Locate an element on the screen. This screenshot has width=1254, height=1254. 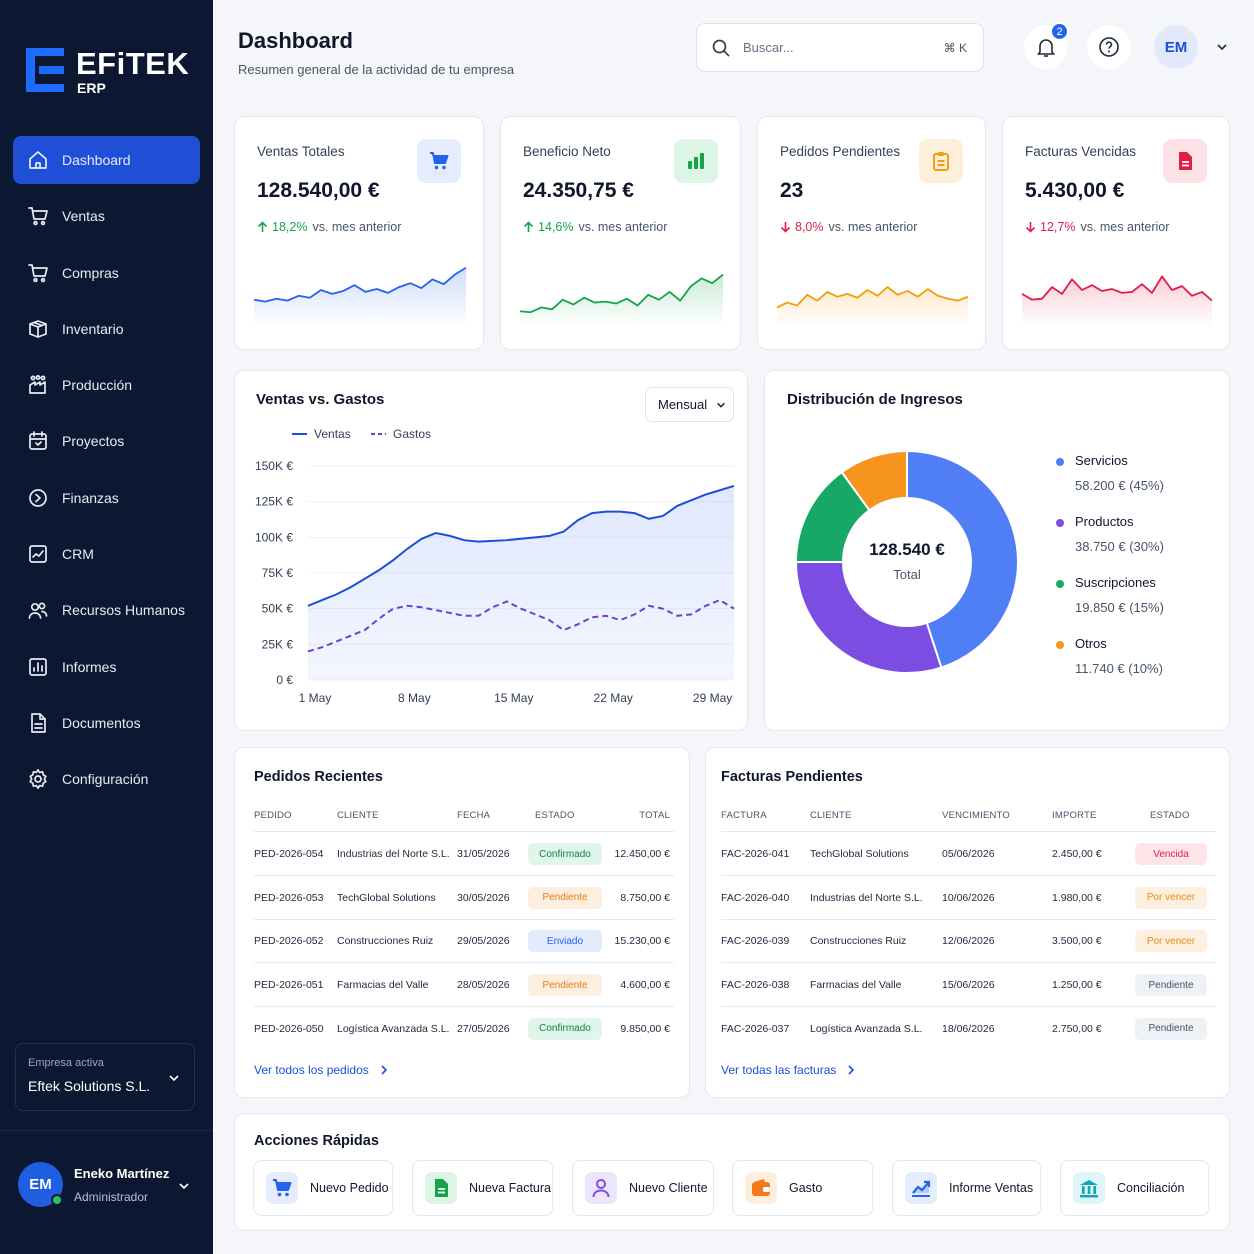
table-cell: 10/06/2026 is located at coordinates (968, 897).